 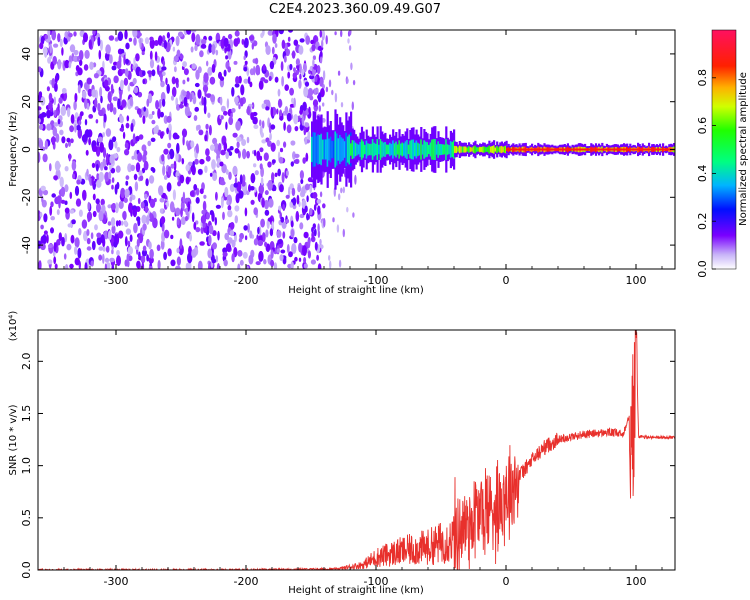 What do you see at coordinates (356, 590) in the screenshot?
I see `bottom-x-axis-label: Height of straight line (km)` at bounding box center [356, 590].